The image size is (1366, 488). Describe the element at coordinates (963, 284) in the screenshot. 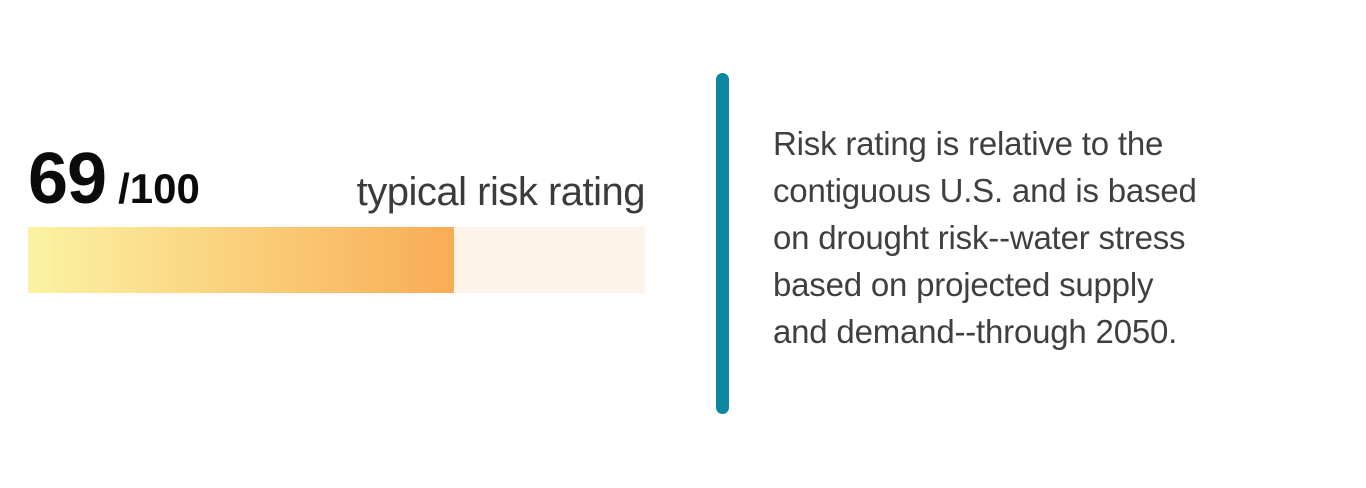

I see `description-line: based on projected supply` at that location.